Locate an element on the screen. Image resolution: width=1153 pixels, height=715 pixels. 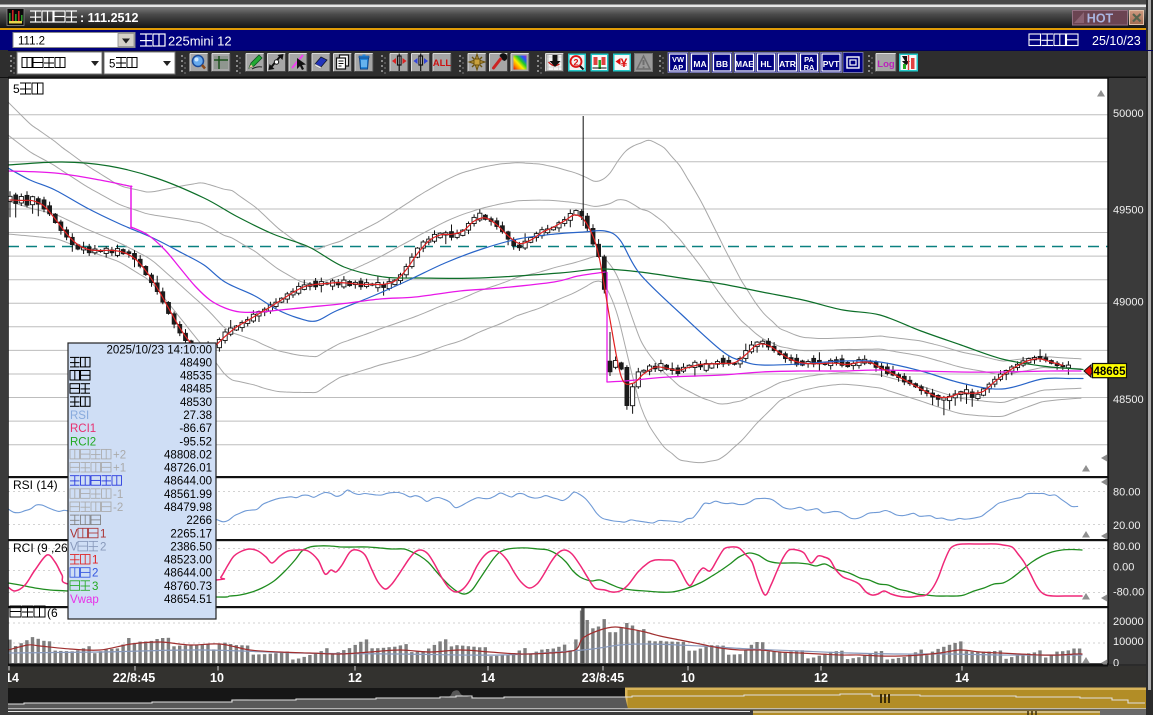
svg-text: ALL is located at coordinates (442, 63).